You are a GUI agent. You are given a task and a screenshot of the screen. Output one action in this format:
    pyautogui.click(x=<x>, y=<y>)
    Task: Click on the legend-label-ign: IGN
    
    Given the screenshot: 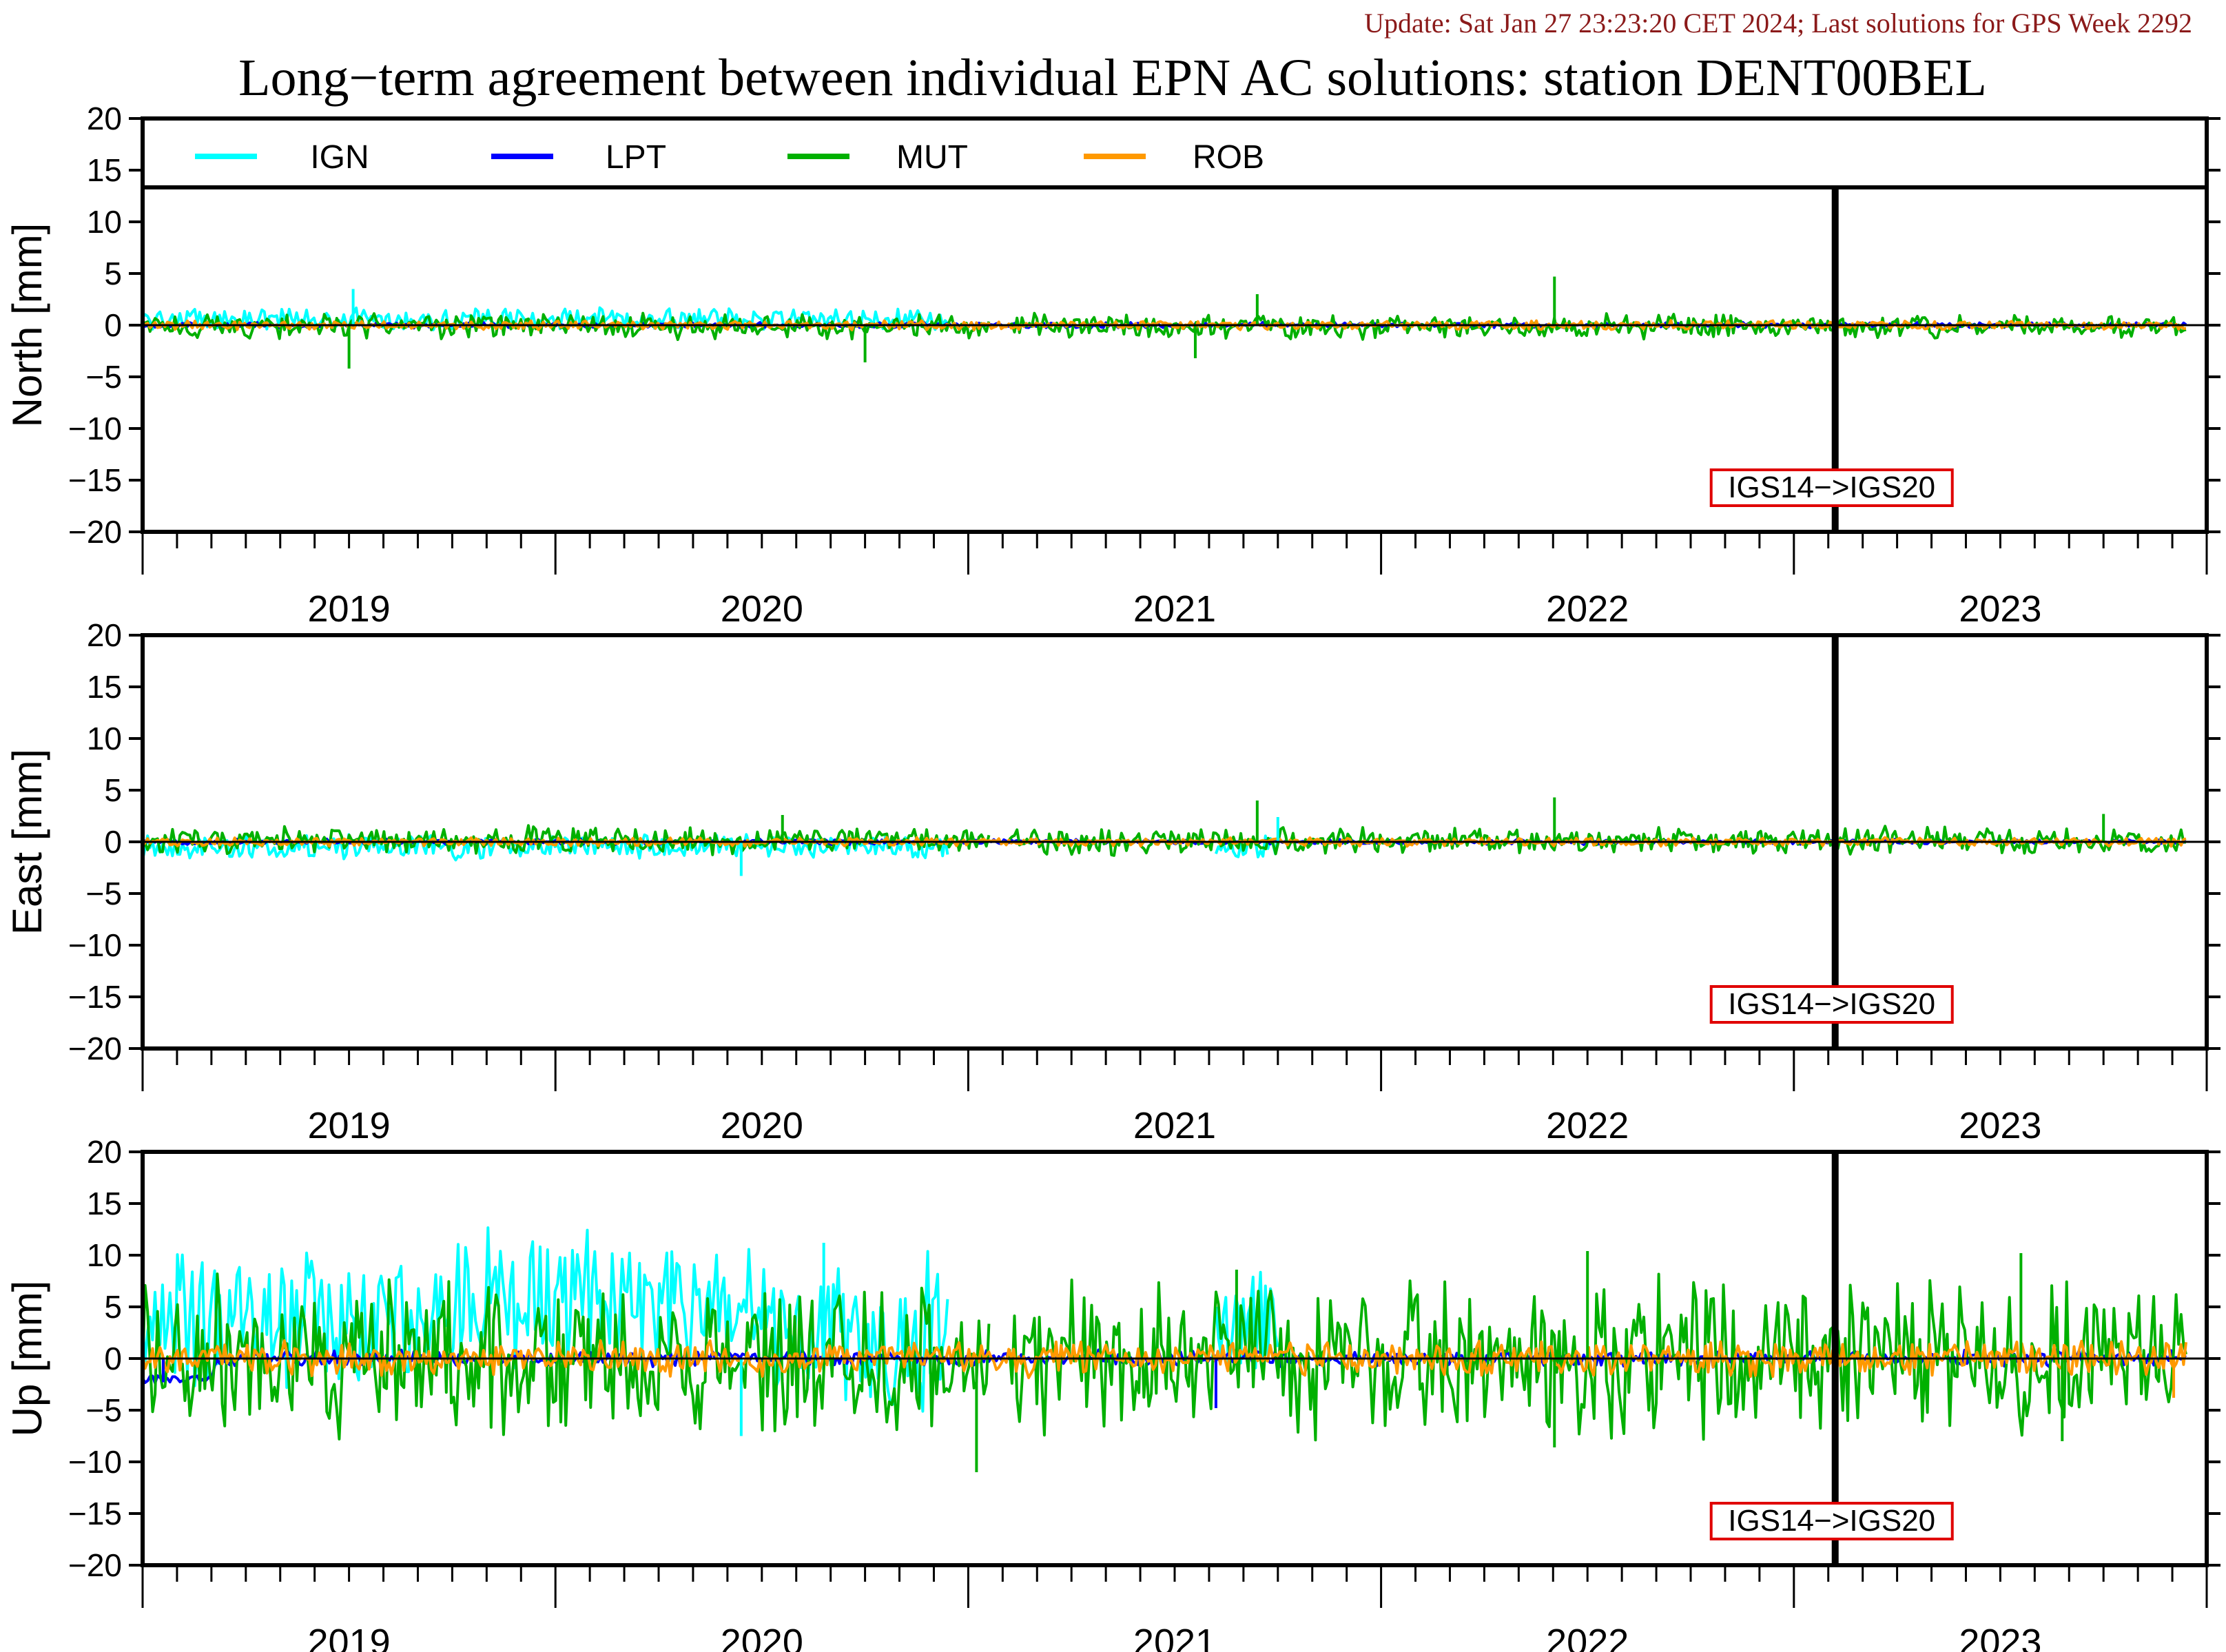 What is the action you would take?
    pyautogui.click(x=339, y=157)
    